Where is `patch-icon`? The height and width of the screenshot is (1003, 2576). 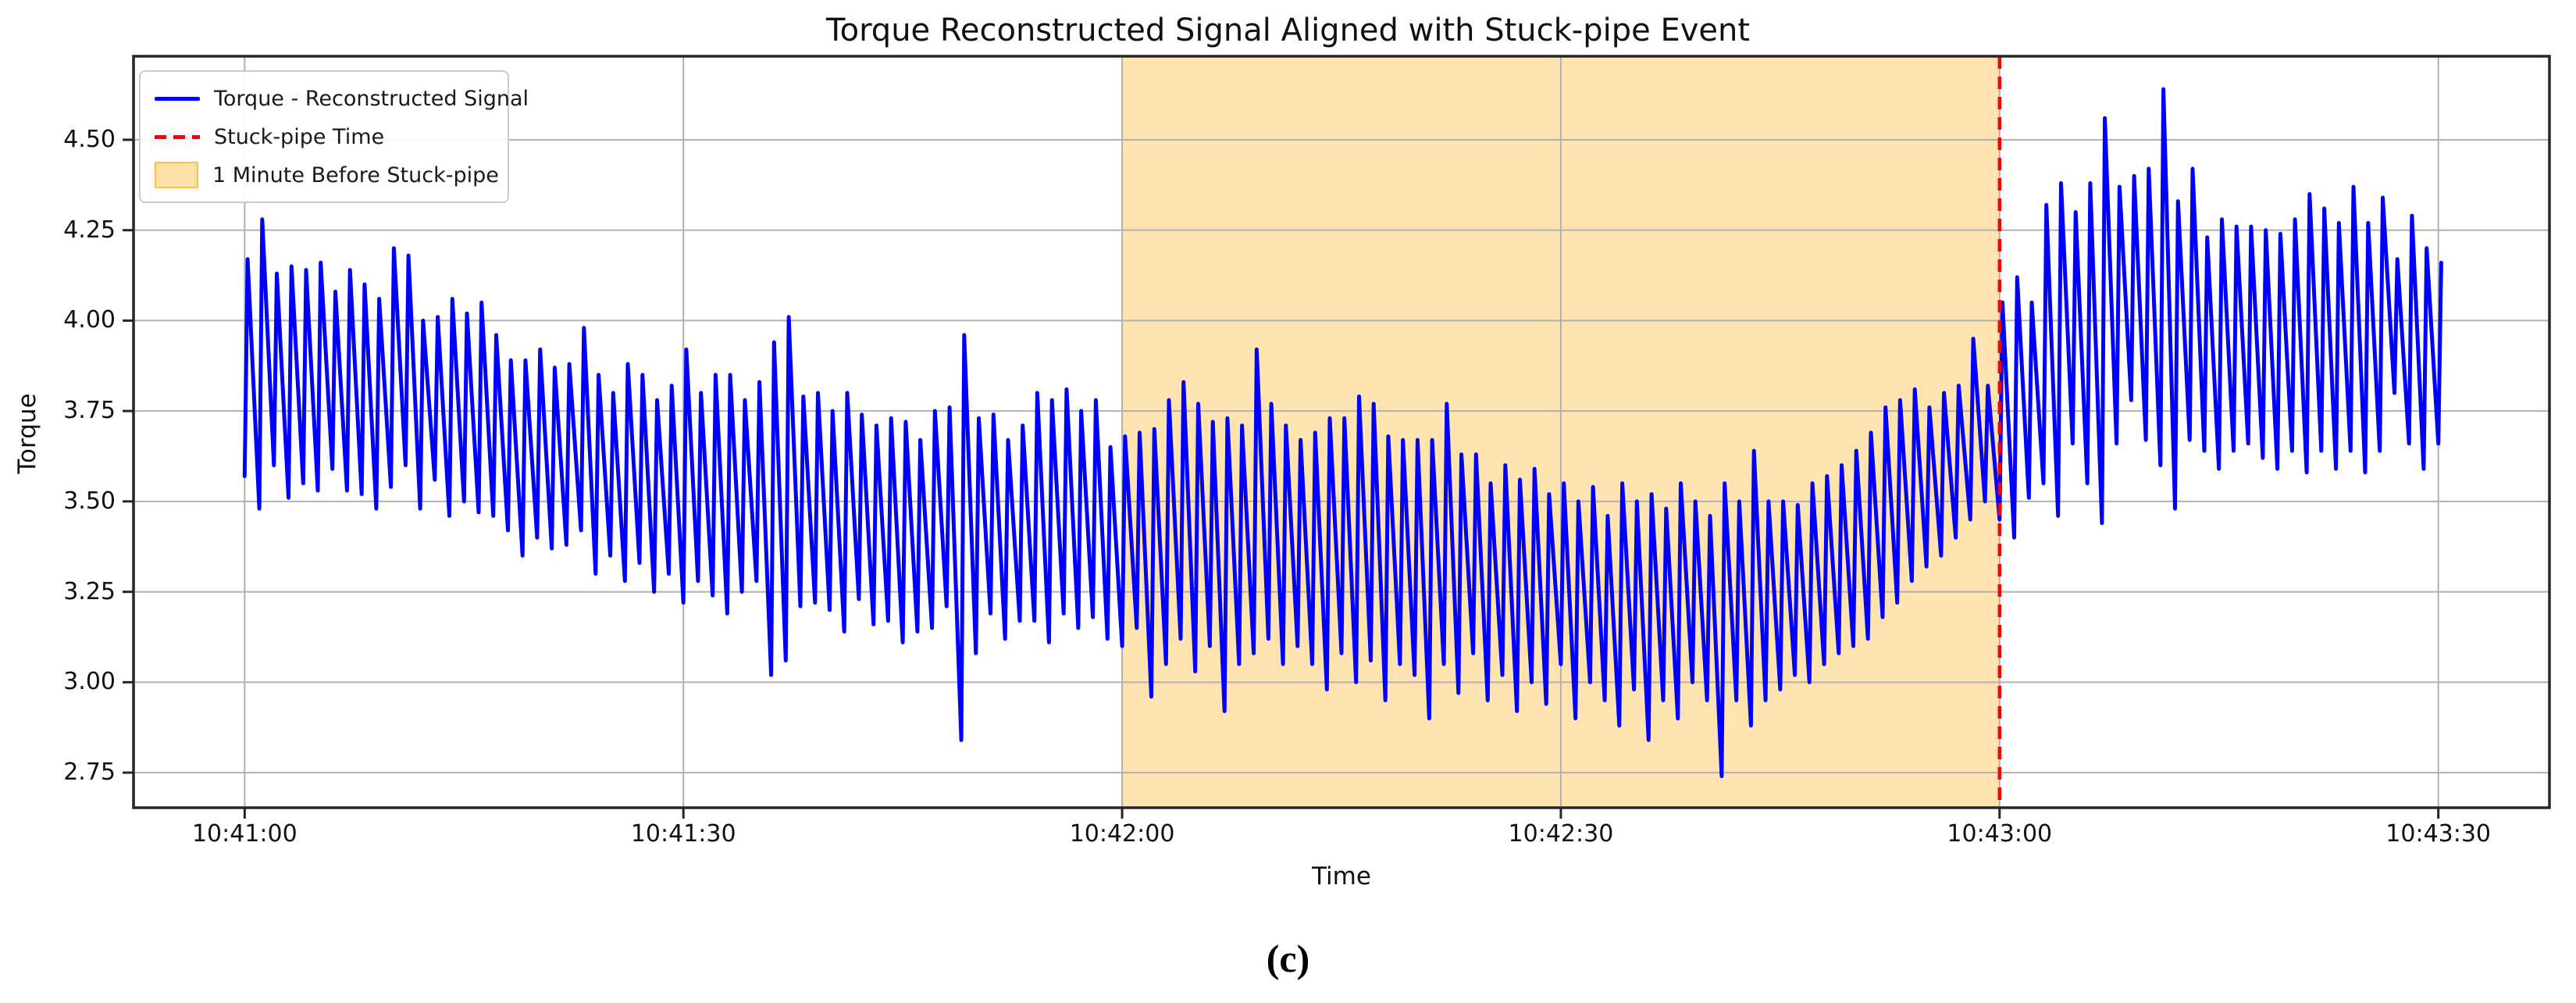 patch-icon is located at coordinates (176, 175).